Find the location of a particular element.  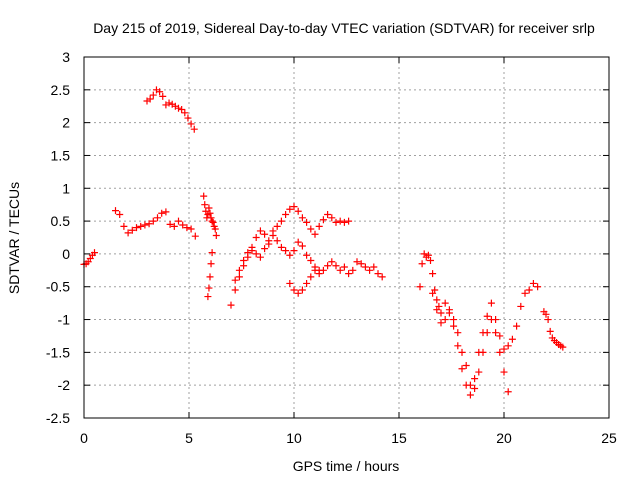

y-tick-label: -2.5 is located at coordinates (58, 418).